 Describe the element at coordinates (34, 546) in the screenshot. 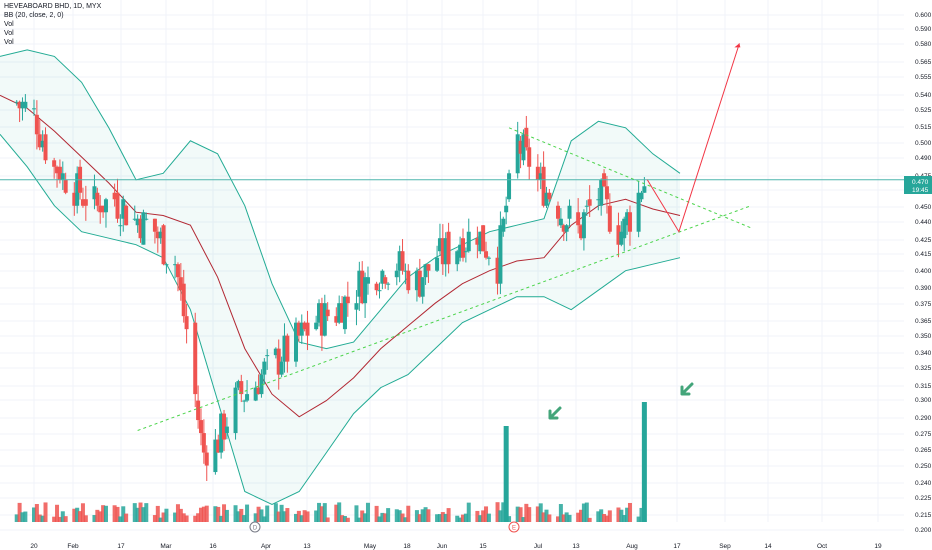

I see `time-tick-label: 20` at that location.